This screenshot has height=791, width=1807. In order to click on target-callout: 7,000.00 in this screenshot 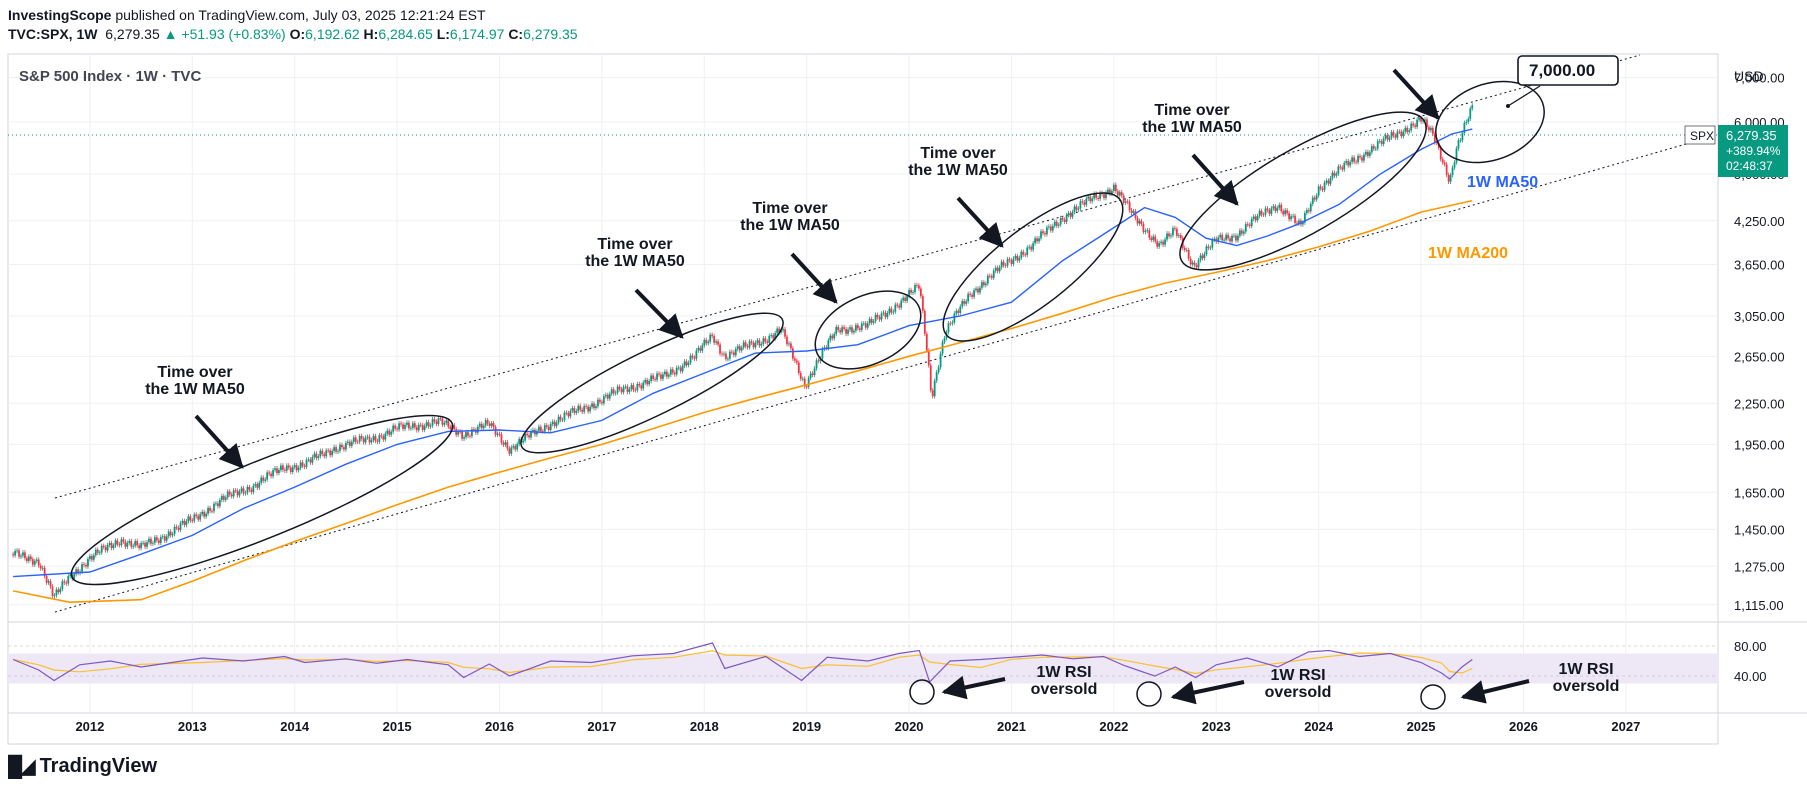, I will do `click(1562, 81)`.